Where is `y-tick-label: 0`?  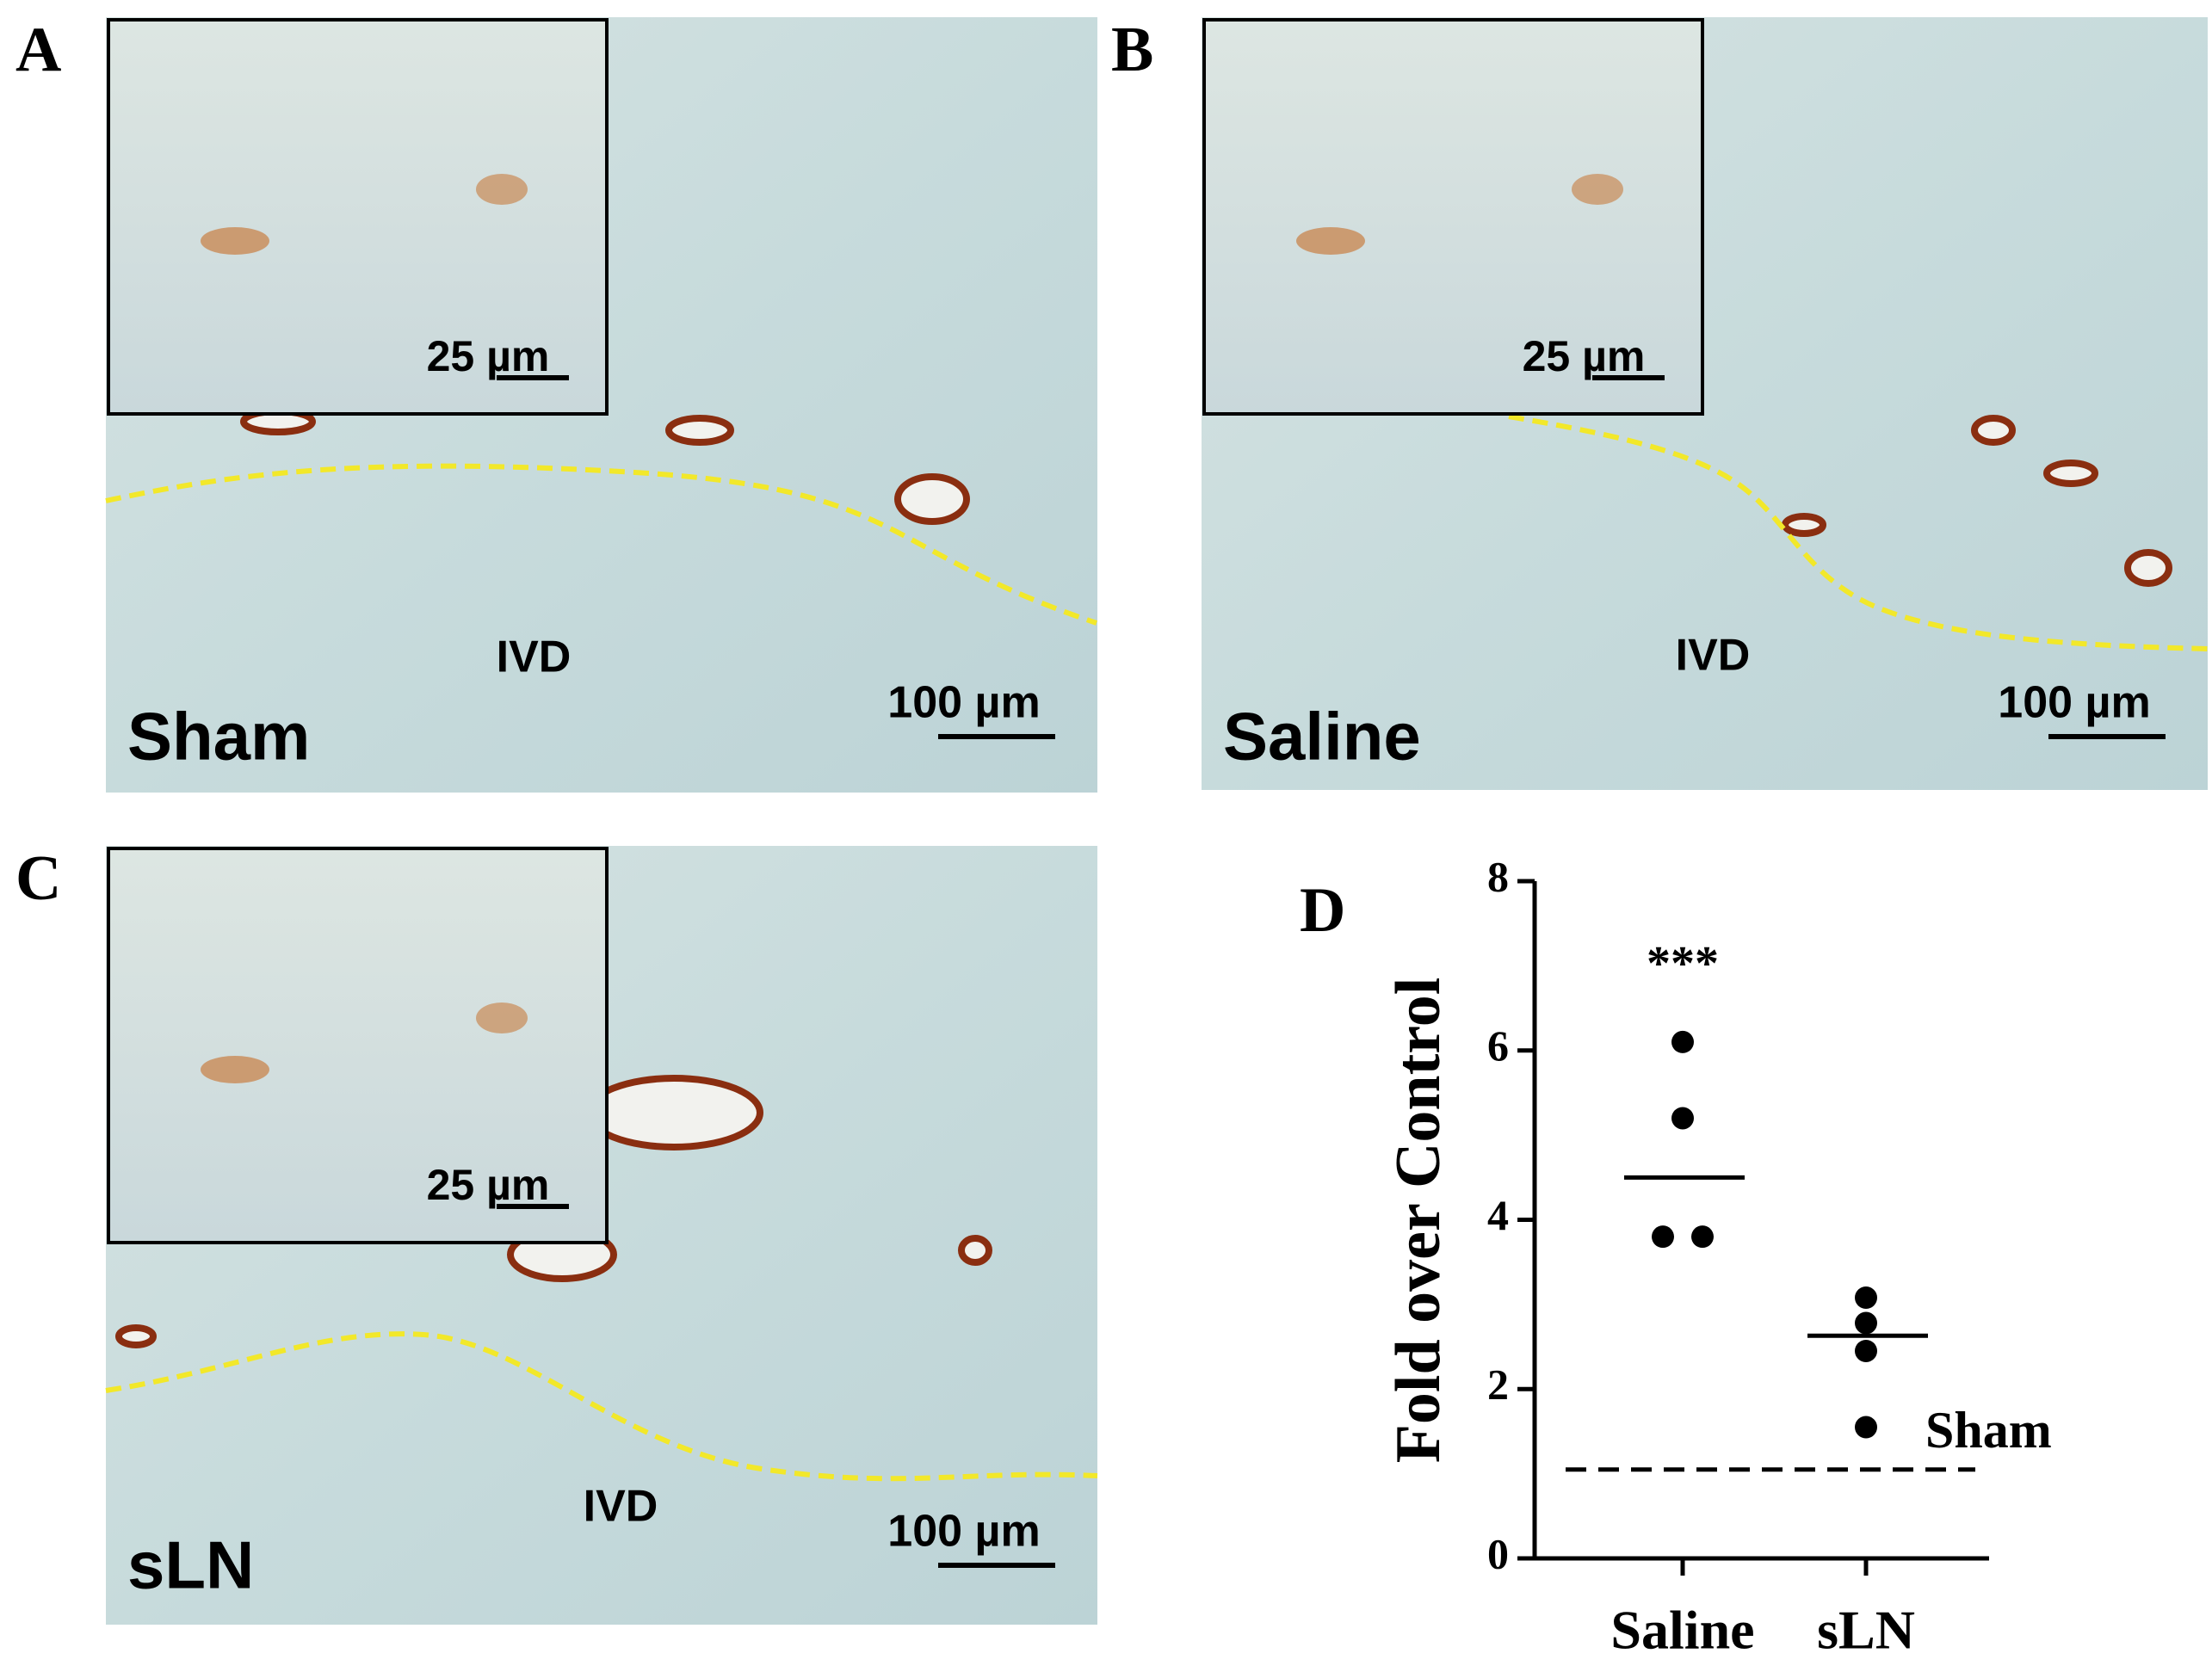
y-tick-label: 0 is located at coordinates (1498, 1553).